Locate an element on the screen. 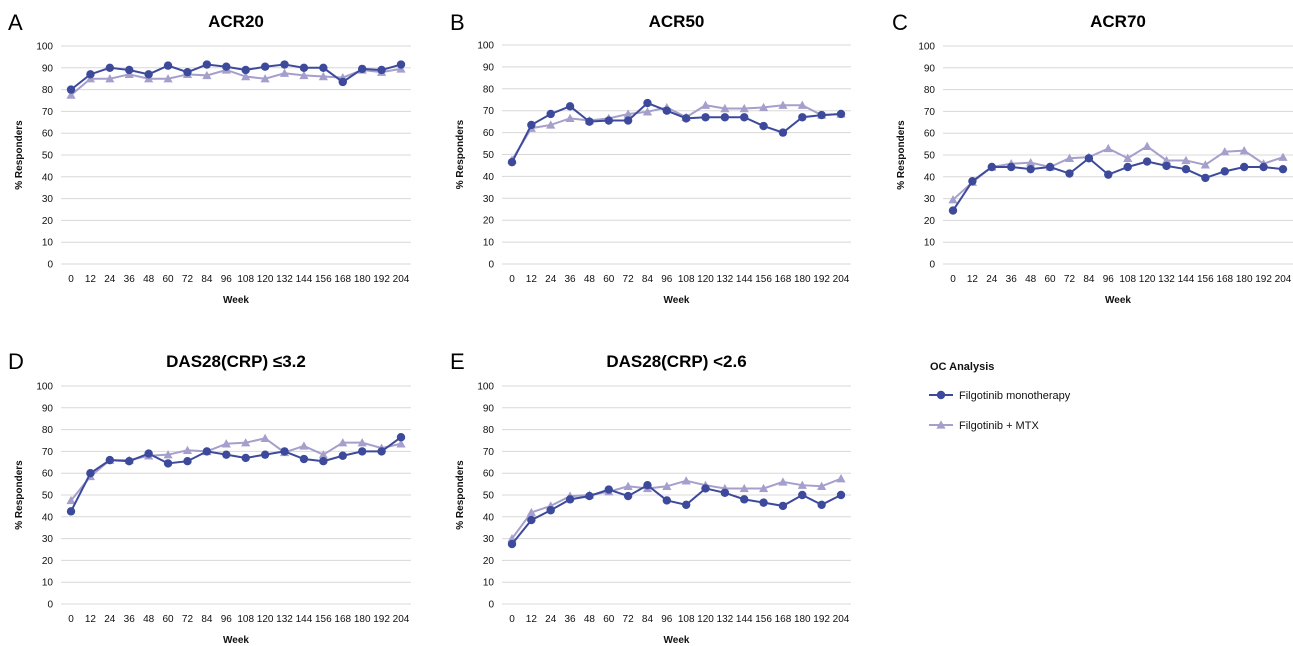  x-tick-label: 192 is located at coordinates (821, 619).